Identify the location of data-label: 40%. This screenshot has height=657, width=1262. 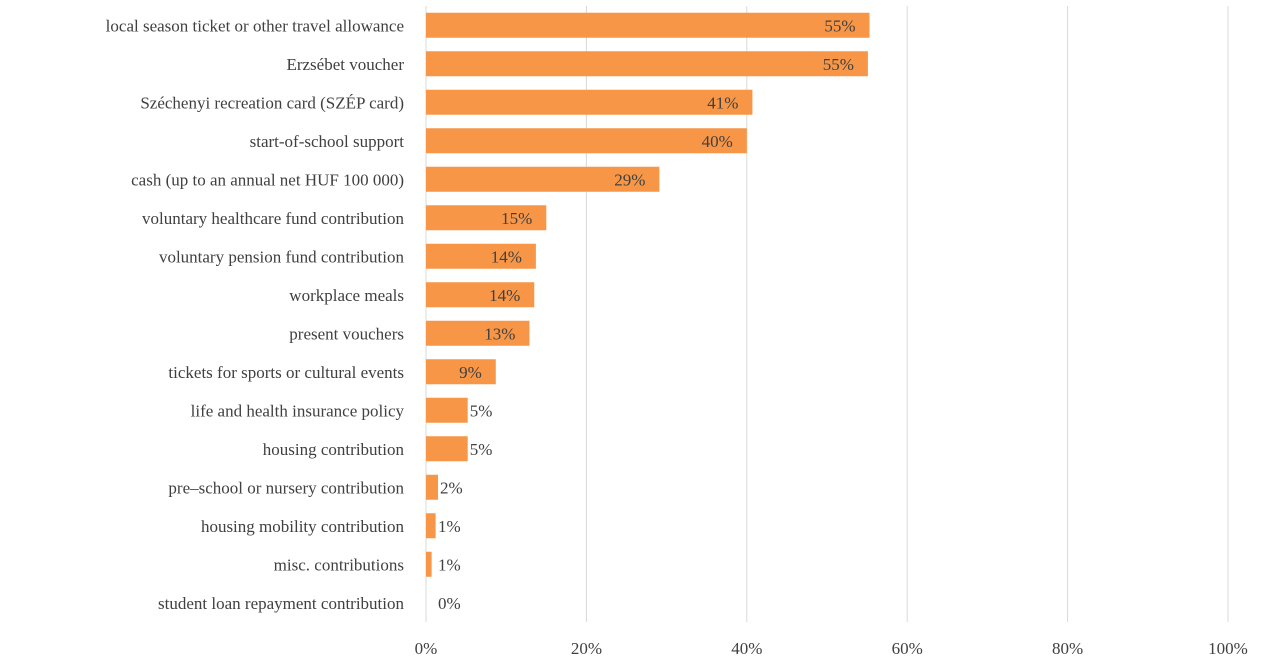
(717, 141).